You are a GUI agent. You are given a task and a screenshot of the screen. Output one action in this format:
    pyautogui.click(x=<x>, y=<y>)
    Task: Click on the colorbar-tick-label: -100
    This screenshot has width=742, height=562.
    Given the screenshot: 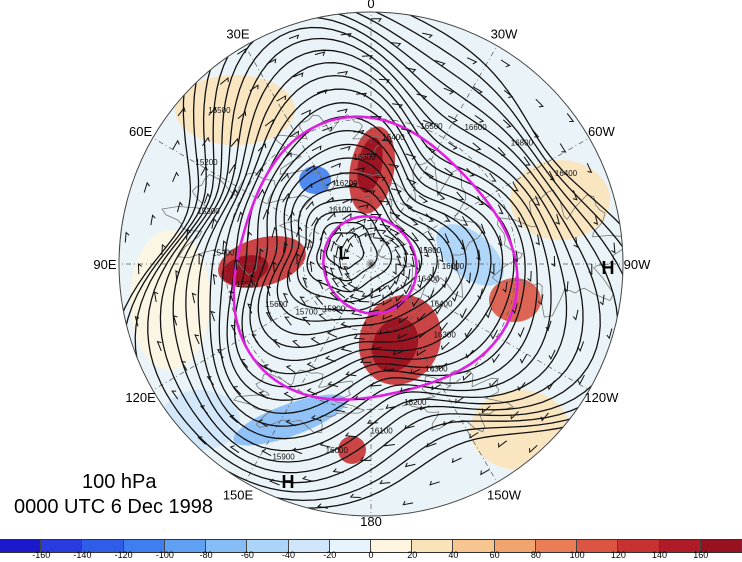 What is the action you would take?
    pyautogui.click(x=164, y=555)
    